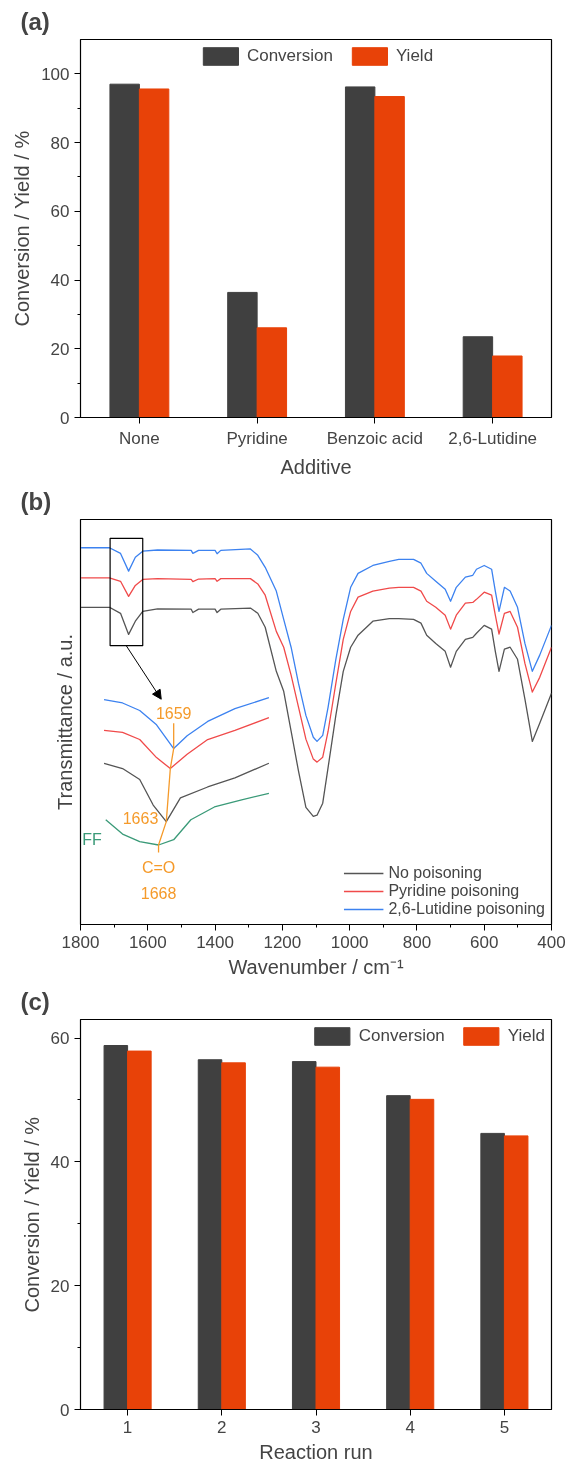 The height and width of the screenshot is (1465, 571). What do you see at coordinates (36, 501) in the screenshot?
I see `chart-title: (b)` at bounding box center [36, 501].